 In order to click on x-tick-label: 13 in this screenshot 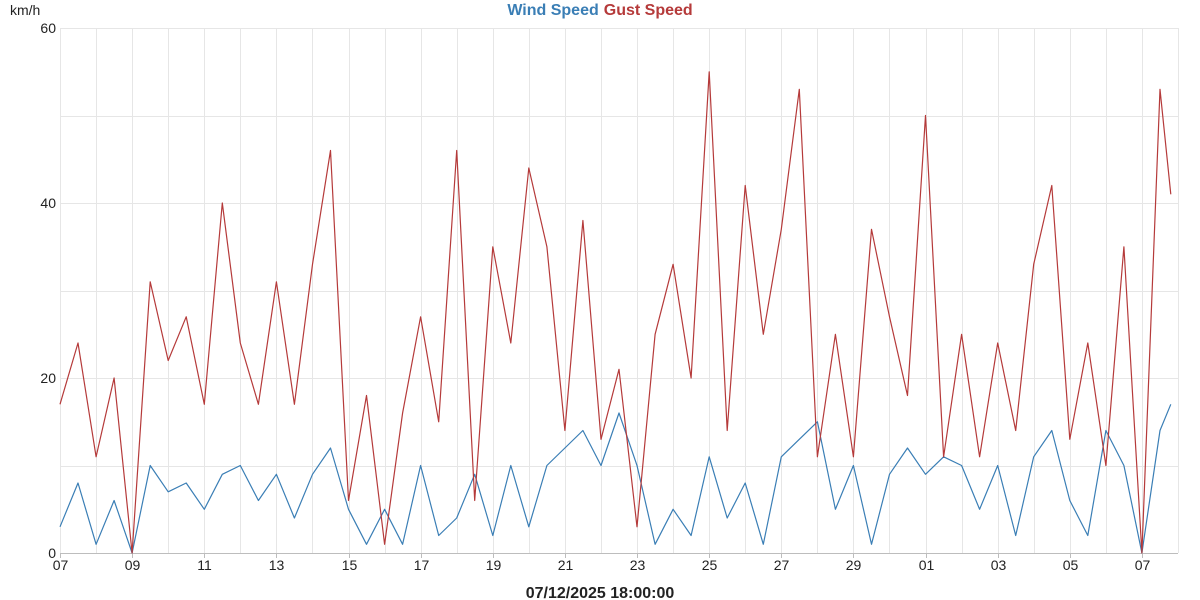, I will do `click(277, 565)`.